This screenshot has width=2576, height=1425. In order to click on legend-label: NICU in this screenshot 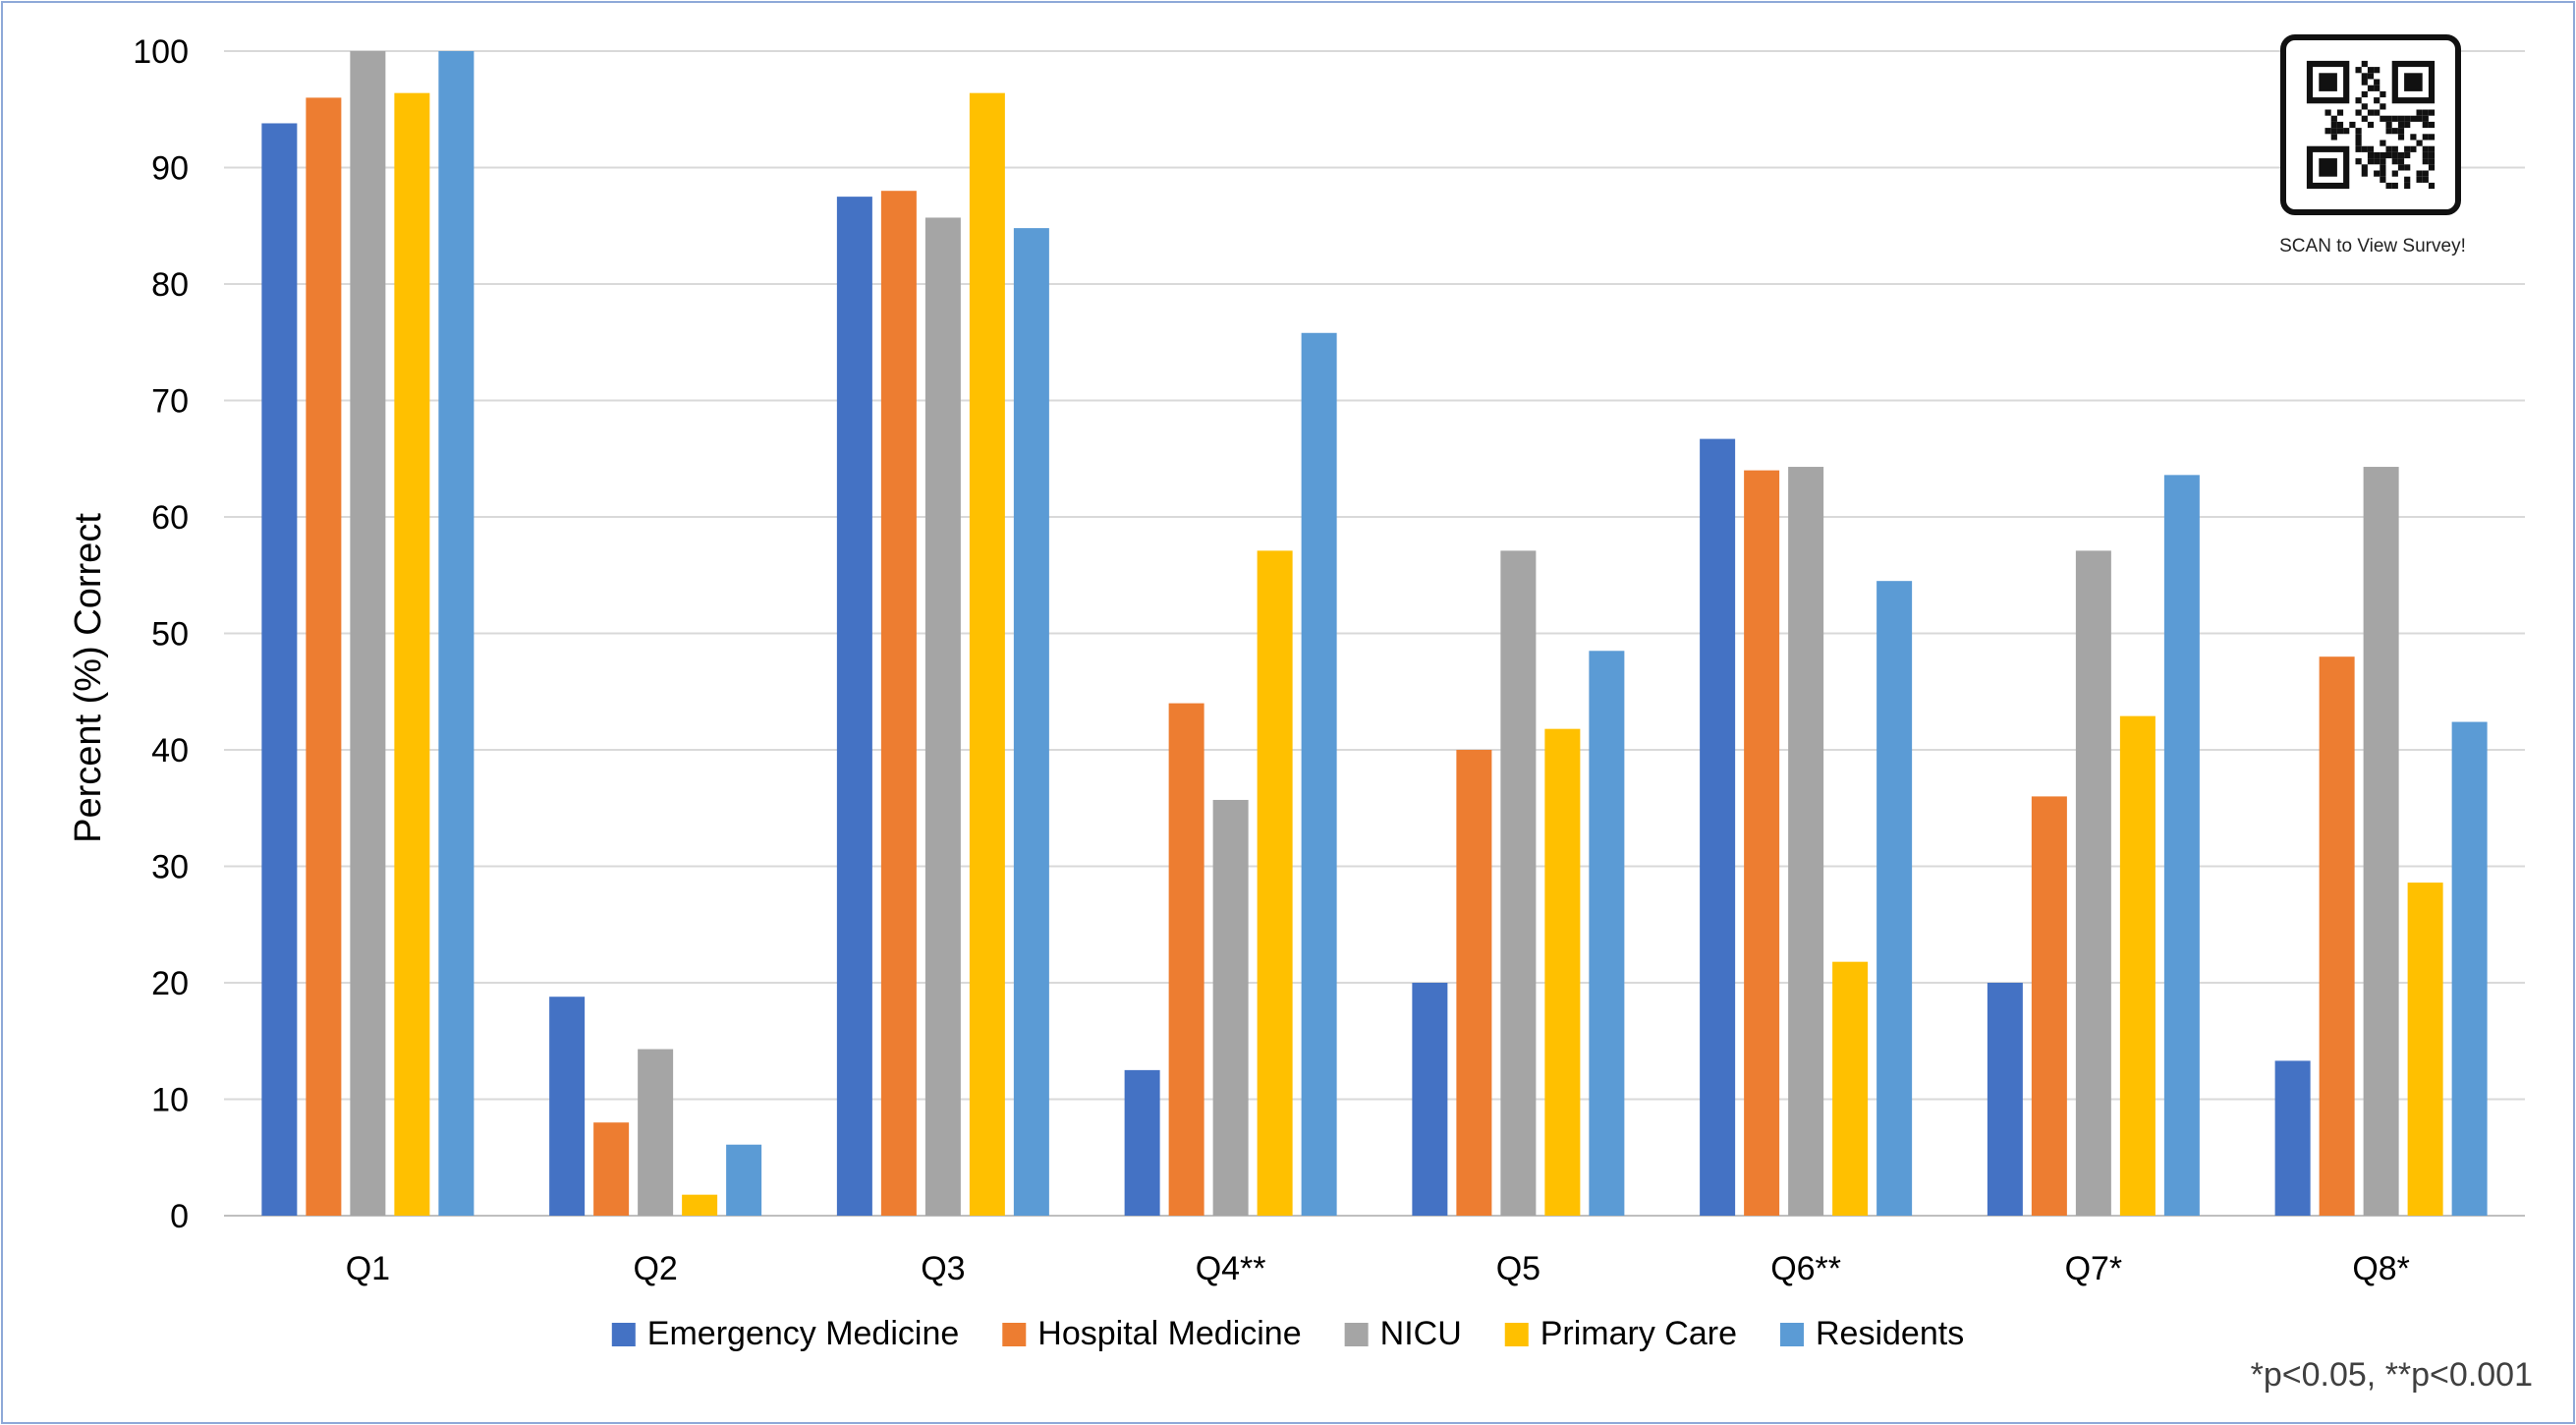, I will do `click(1421, 1334)`.